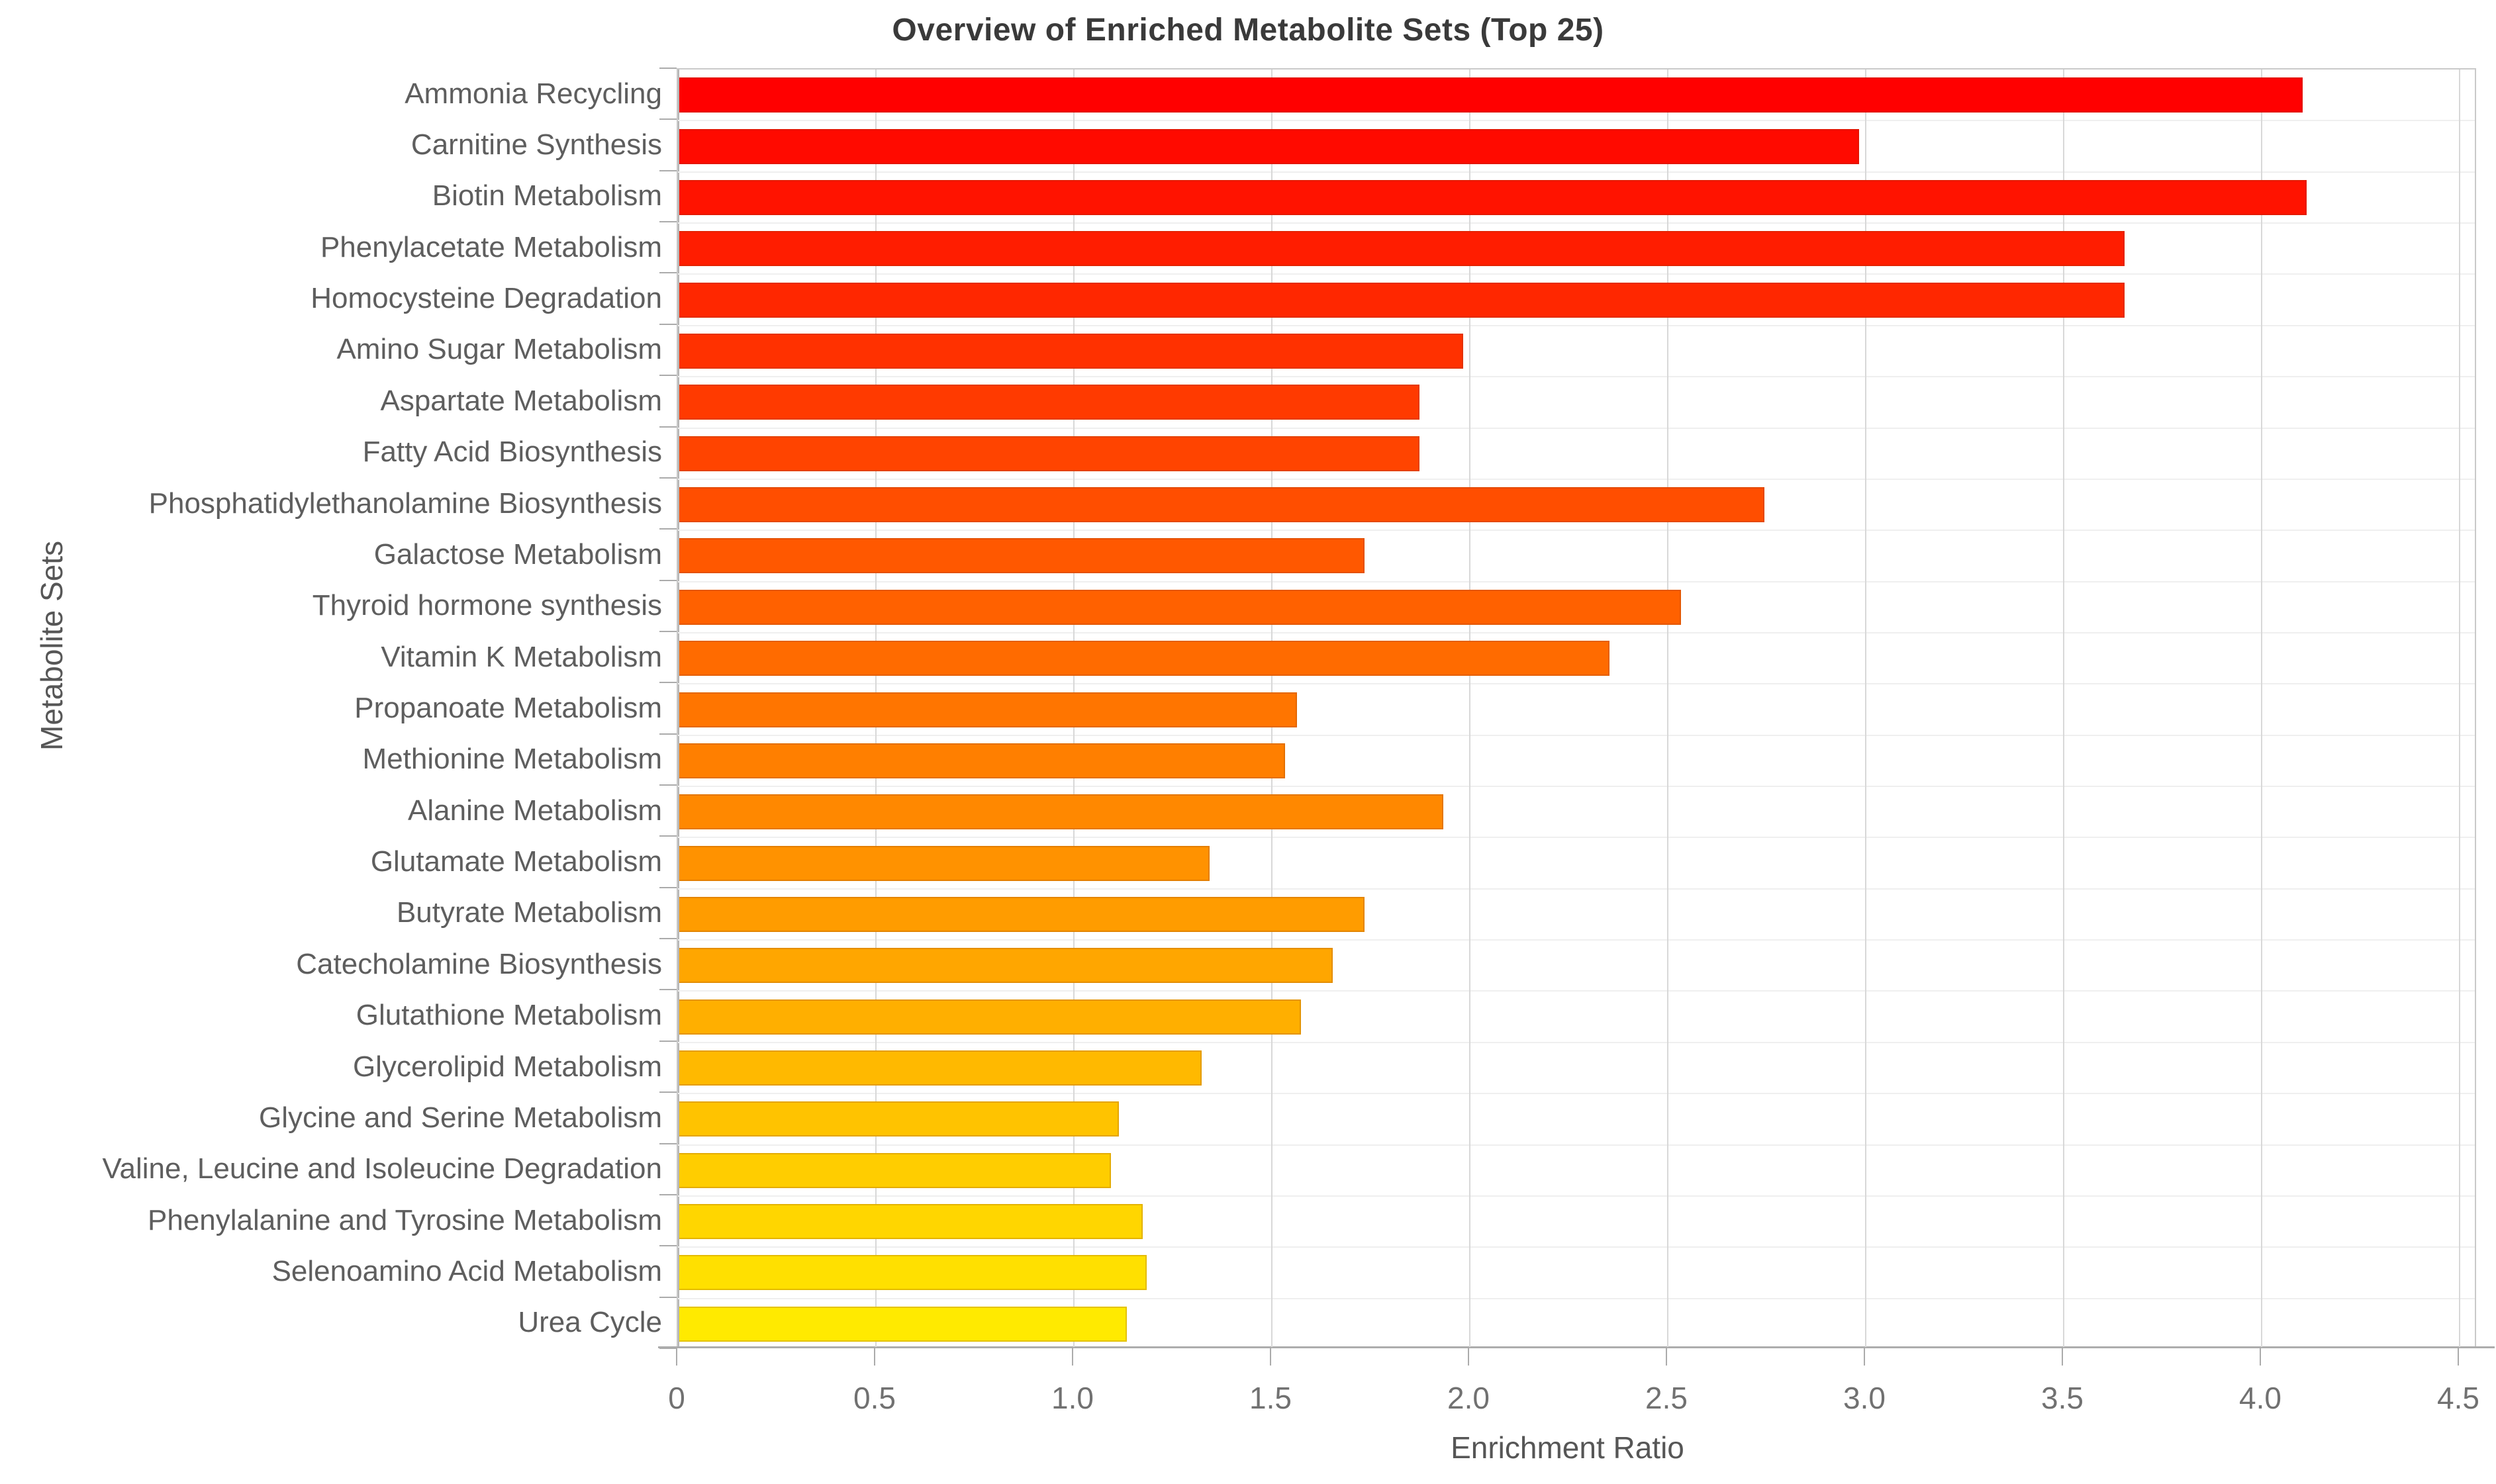 The width and height of the screenshot is (2496, 1484). I want to click on category-label: Selenoamino Acid Metabolism, so click(466, 1270).